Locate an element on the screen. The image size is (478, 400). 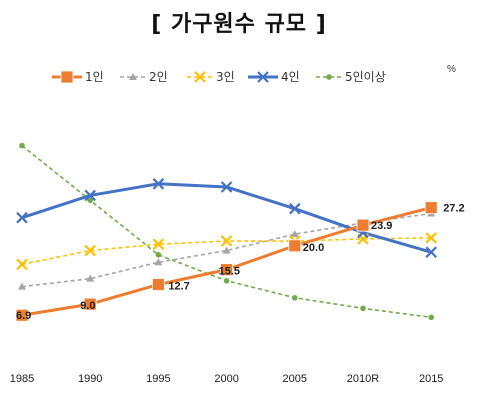
legend: 1인 2인 3인 4인 5인이상% is located at coordinates (254, 74).